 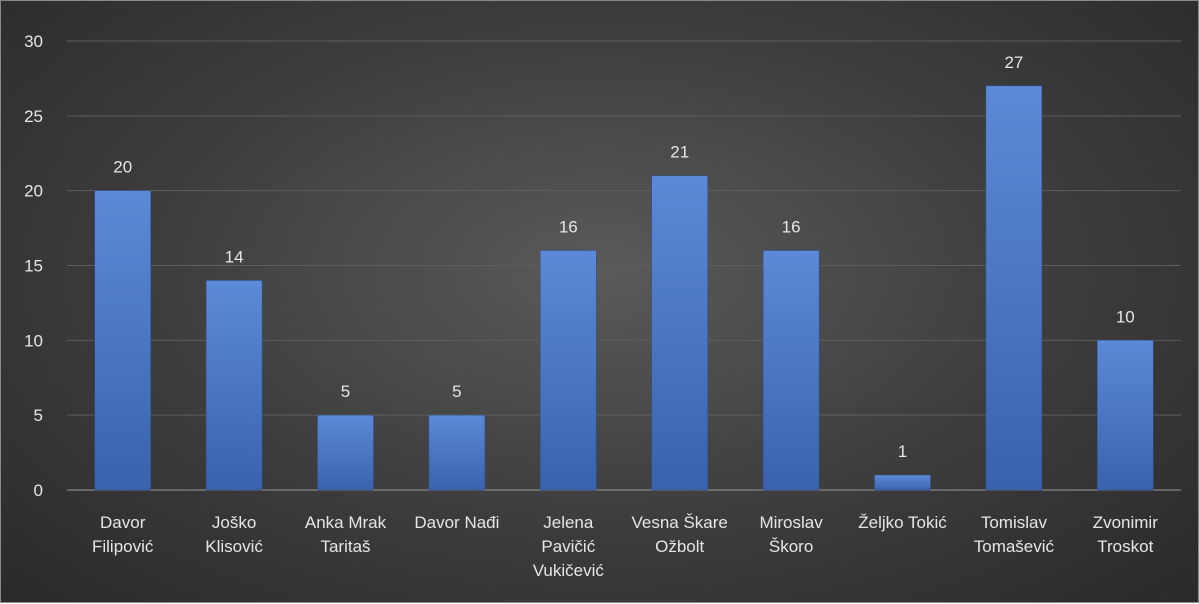 I want to click on data-label: 10, so click(x=1125, y=316).